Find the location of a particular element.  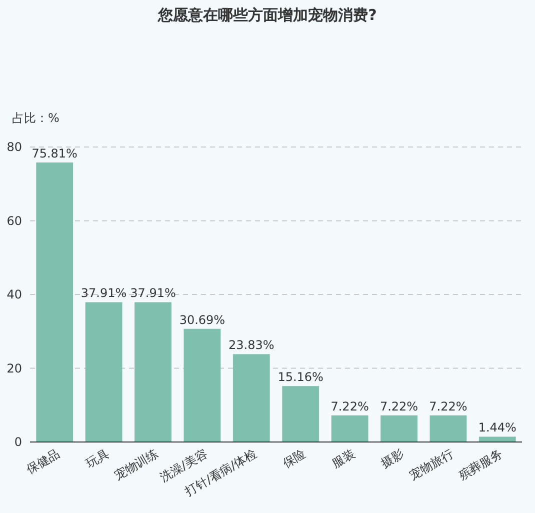

chart-title: 您愿意在哪些方面增加宠物消费? is located at coordinates (267, 15).